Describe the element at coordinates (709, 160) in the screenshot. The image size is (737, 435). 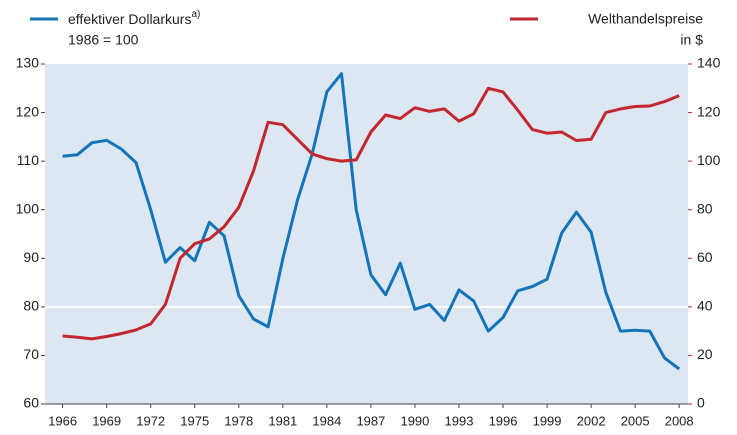
I see `y2-tick-label: 100` at that location.